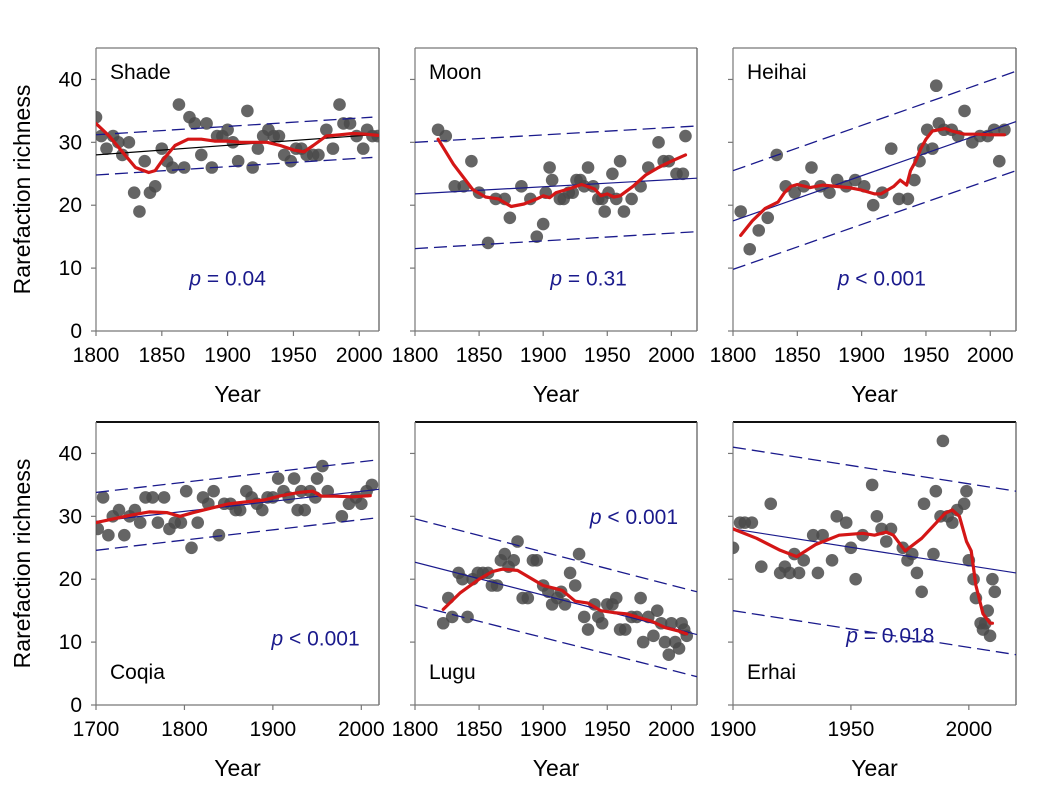 The width and height of the screenshot is (1059, 796). I want to click on panel-name-label: Coqia, so click(137, 672).